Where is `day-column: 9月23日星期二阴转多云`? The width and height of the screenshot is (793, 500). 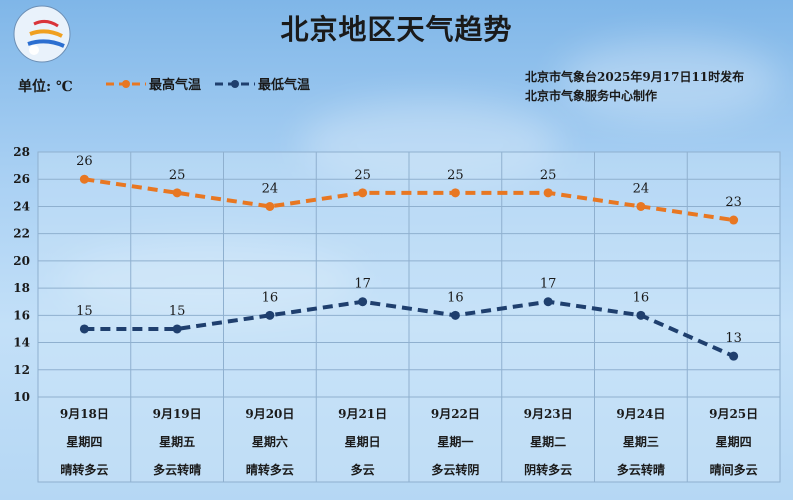
day-column: 9月23日星期二阴转多云 is located at coordinates (548, 441).